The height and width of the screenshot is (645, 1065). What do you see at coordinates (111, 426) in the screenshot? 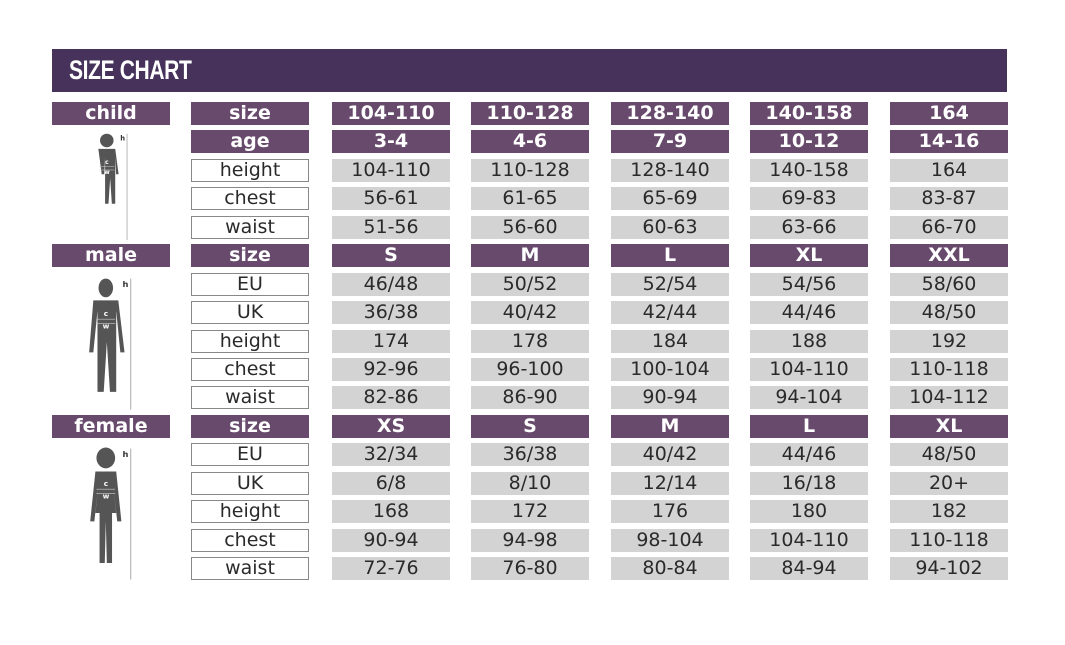
I see `section-label-female: female` at bounding box center [111, 426].